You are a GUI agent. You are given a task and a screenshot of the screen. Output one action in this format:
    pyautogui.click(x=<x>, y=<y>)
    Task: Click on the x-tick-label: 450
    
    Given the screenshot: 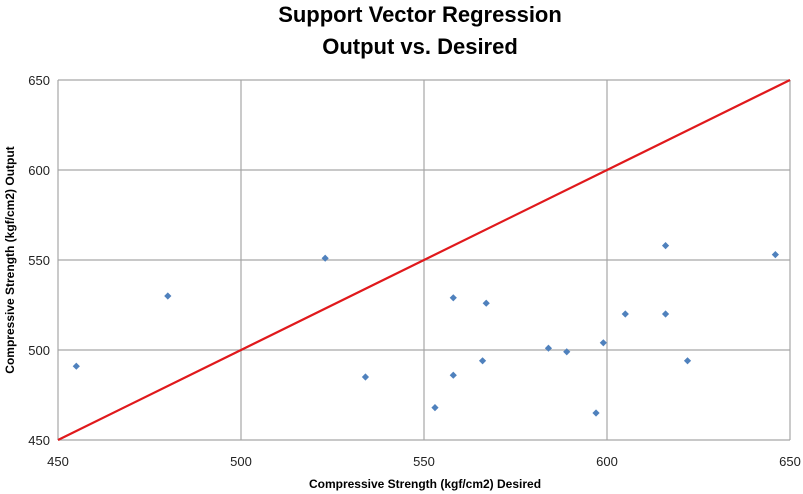 What is the action you would take?
    pyautogui.click(x=58, y=461)
    